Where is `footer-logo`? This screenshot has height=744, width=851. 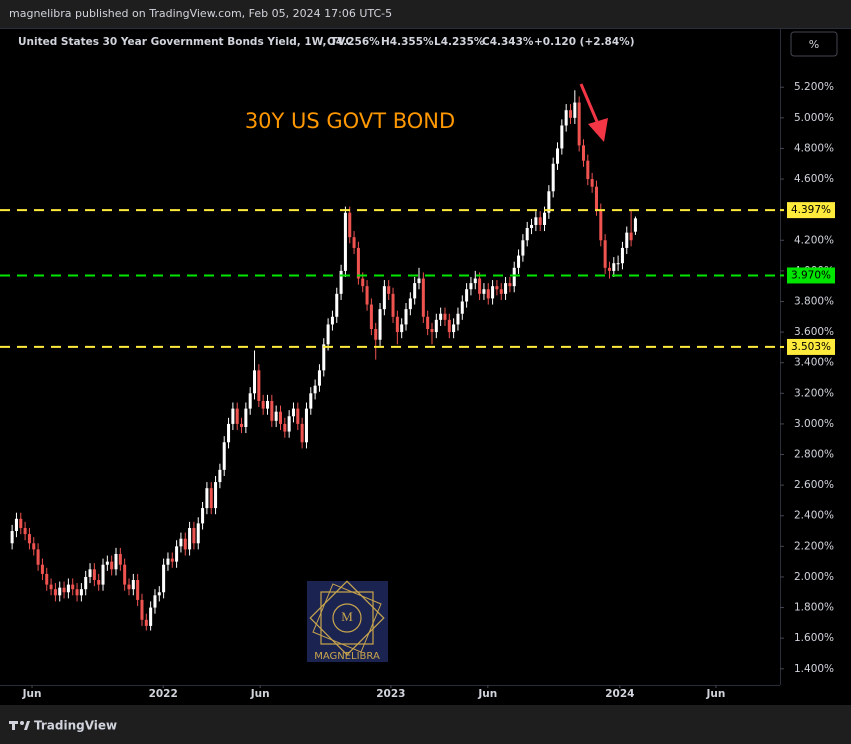
footer-logo is located at coordinates (19, 725).